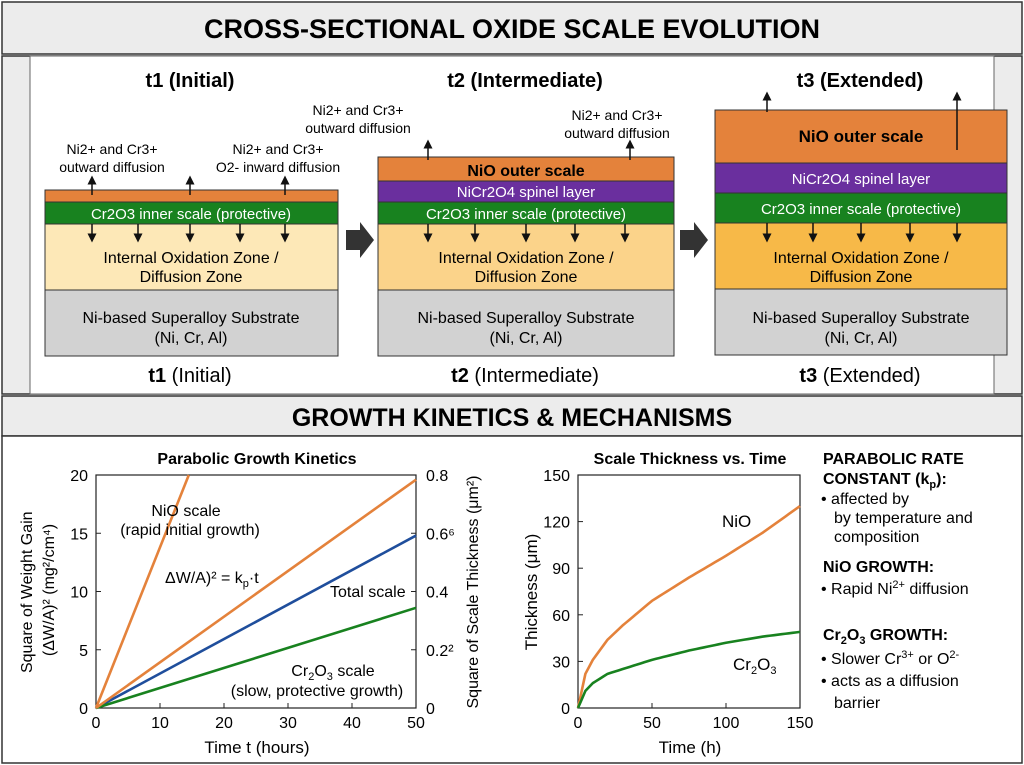  Describe the element at coordinates (437, 476) in the screenshot. I see `y2-tick-label: 0.8` at that location.